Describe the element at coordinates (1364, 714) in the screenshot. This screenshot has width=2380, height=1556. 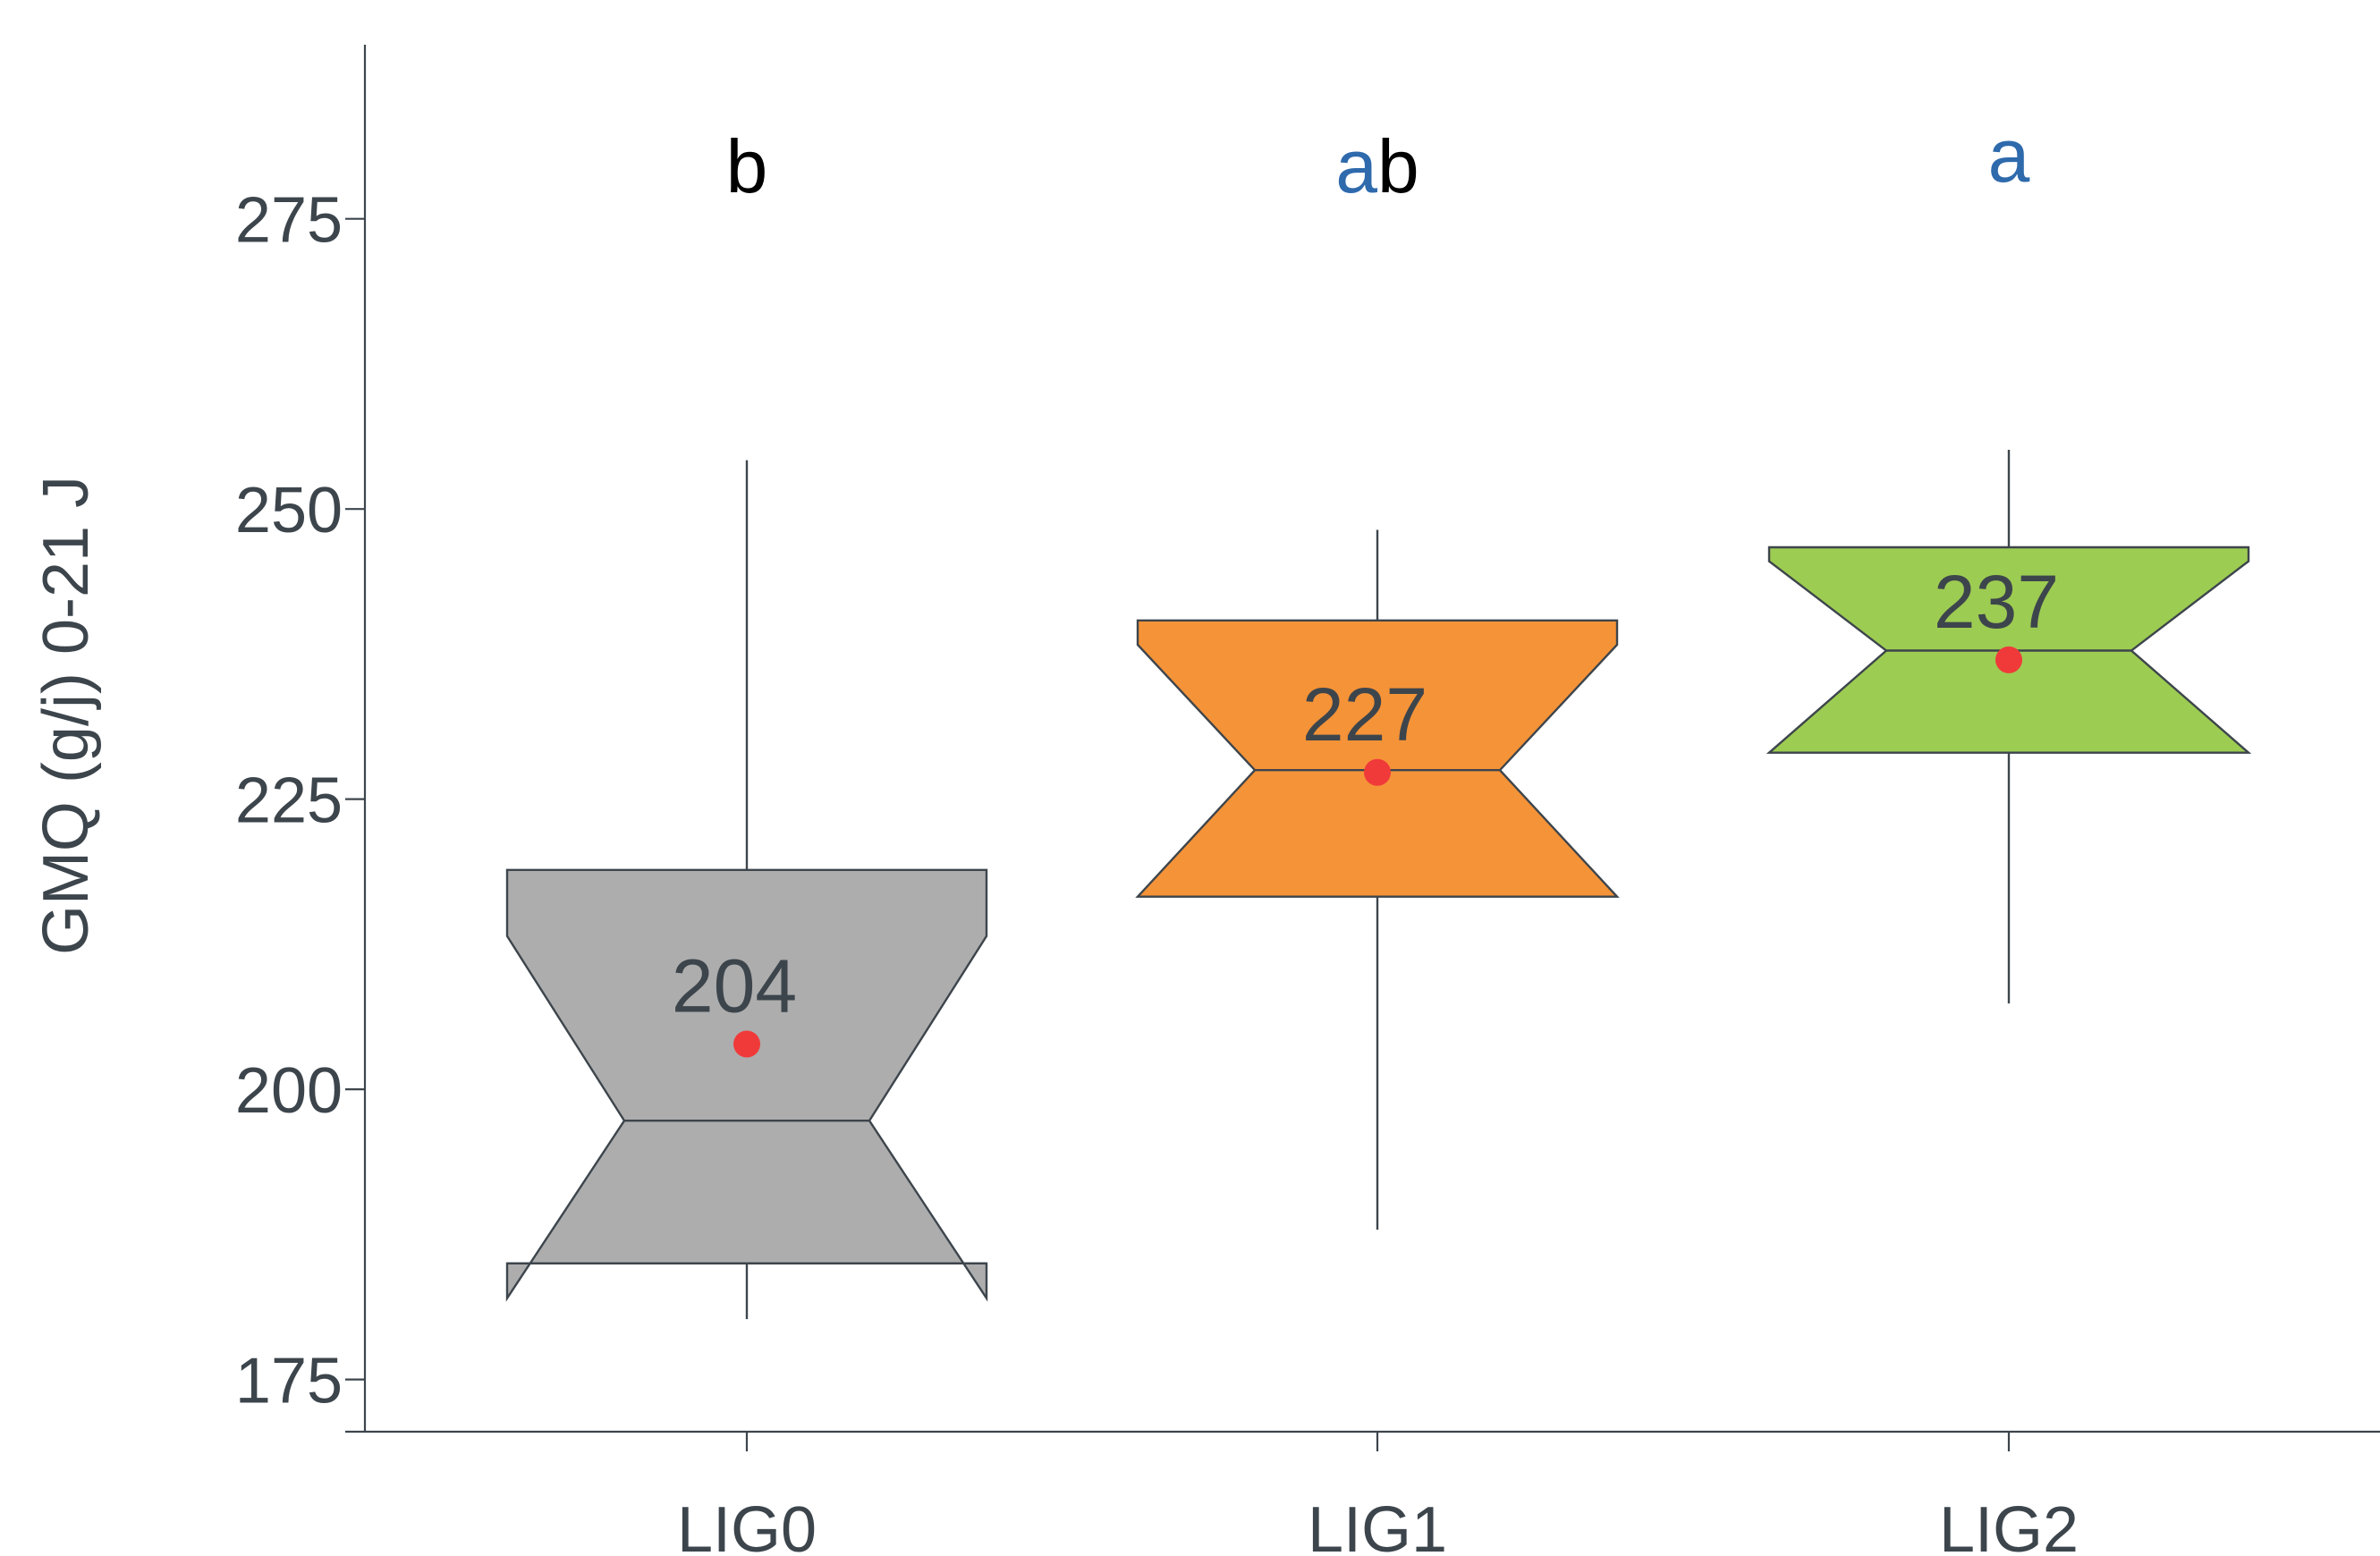
I see `mean-label: 227` at that location.